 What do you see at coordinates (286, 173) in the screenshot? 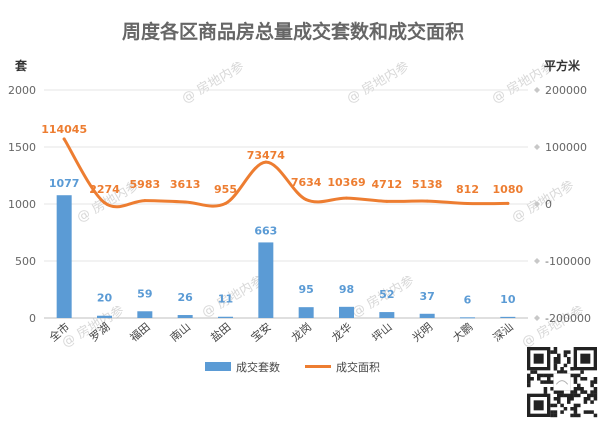
I see `line-path` at bounding box center [286, 173].